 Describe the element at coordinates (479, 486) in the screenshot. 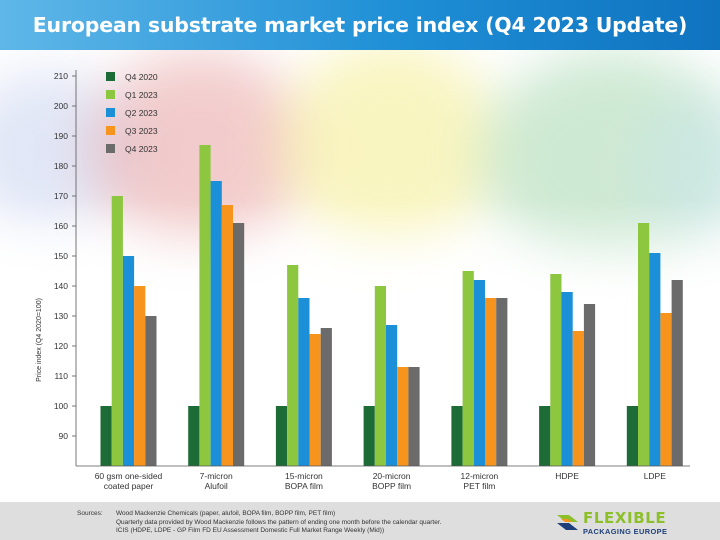

I see `x-category-label: PET film` at that location.